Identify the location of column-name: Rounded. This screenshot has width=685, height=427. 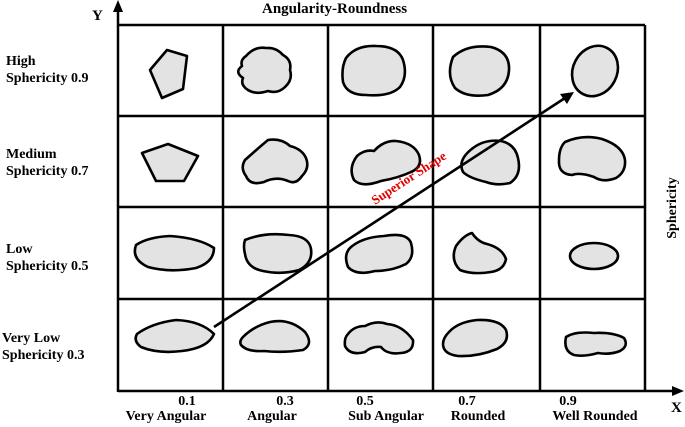
(478, 416).